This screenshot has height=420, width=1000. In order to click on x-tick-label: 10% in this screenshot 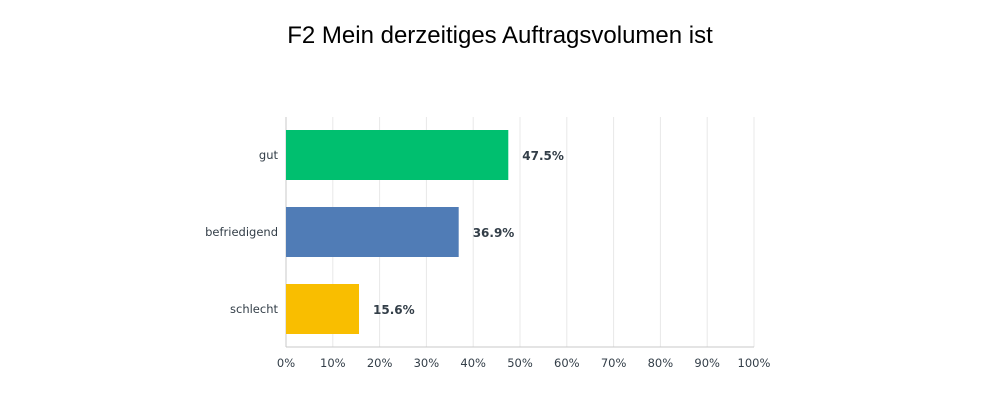, I will do `click(333, 363)`.